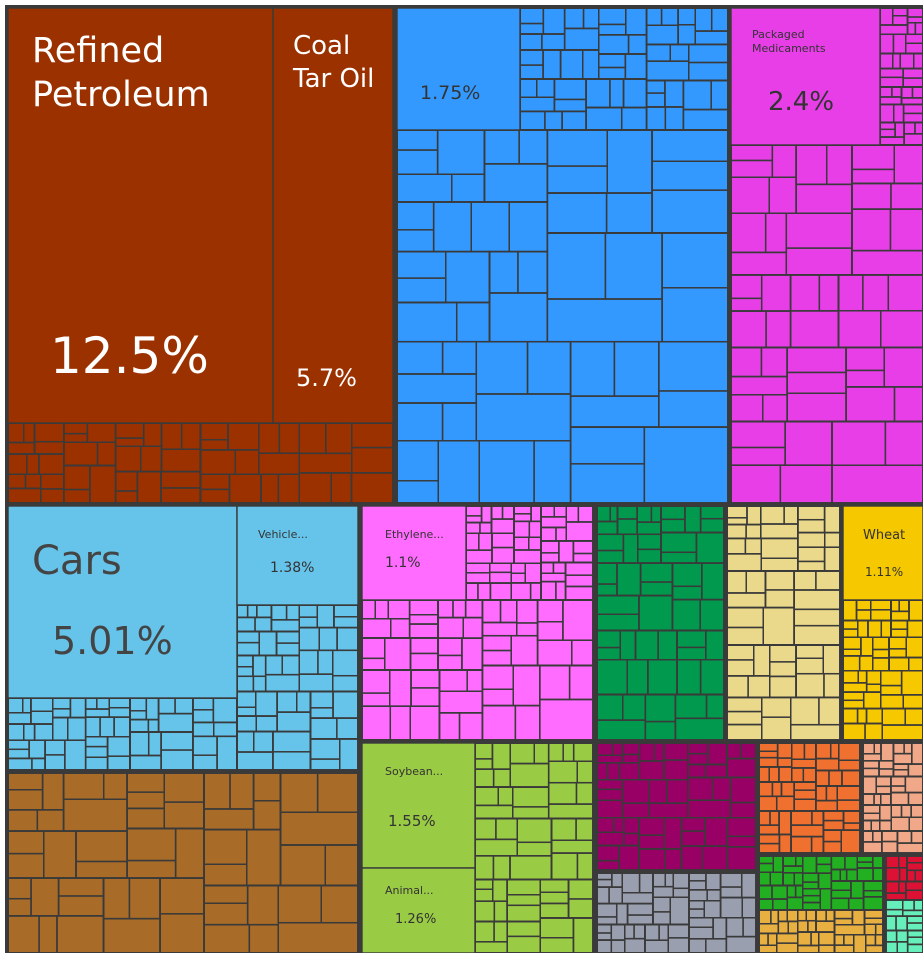 This screenshot has height=953, width=923. Describe the element at coordinates (884, 535) in the screenshot. I see `tile-name: Wheat` at that location.